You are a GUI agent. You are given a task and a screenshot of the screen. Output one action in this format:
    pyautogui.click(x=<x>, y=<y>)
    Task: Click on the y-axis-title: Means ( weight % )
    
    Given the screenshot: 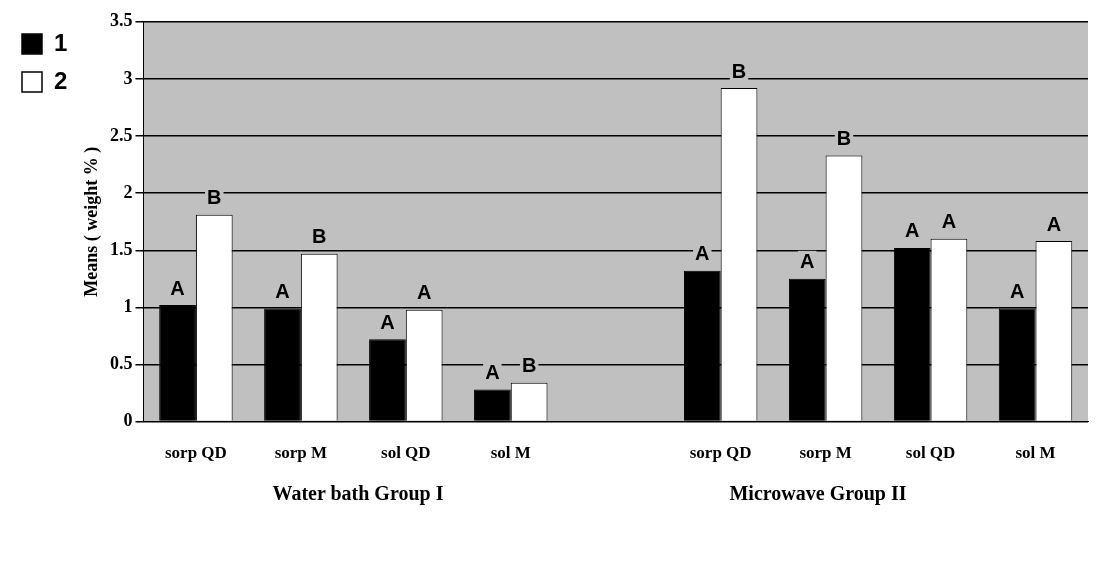 What is the action you would take?
    pyautogui.click(x=91, y=221)
    